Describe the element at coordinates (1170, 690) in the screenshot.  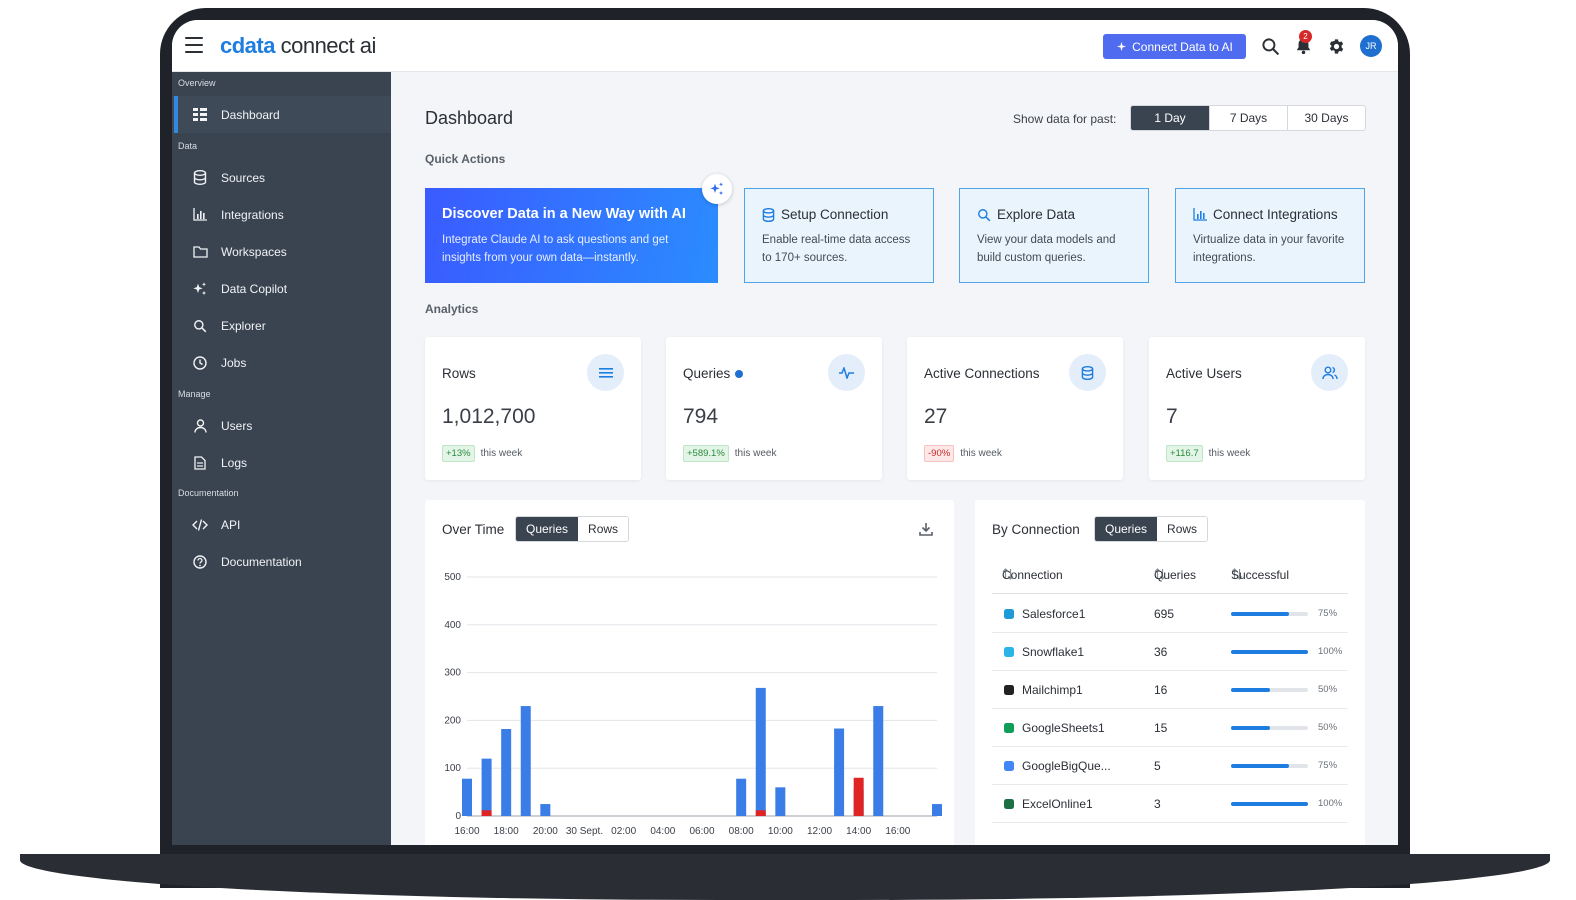
I see `table-row: Mailchimp1 16 50%` at that location.